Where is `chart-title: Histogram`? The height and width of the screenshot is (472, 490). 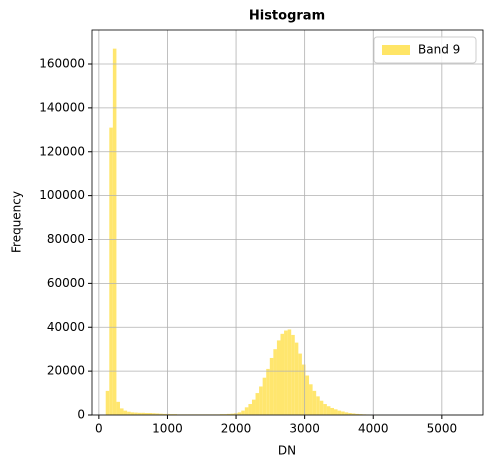 chart-title: Histogram is located at coordinates (287, 16).